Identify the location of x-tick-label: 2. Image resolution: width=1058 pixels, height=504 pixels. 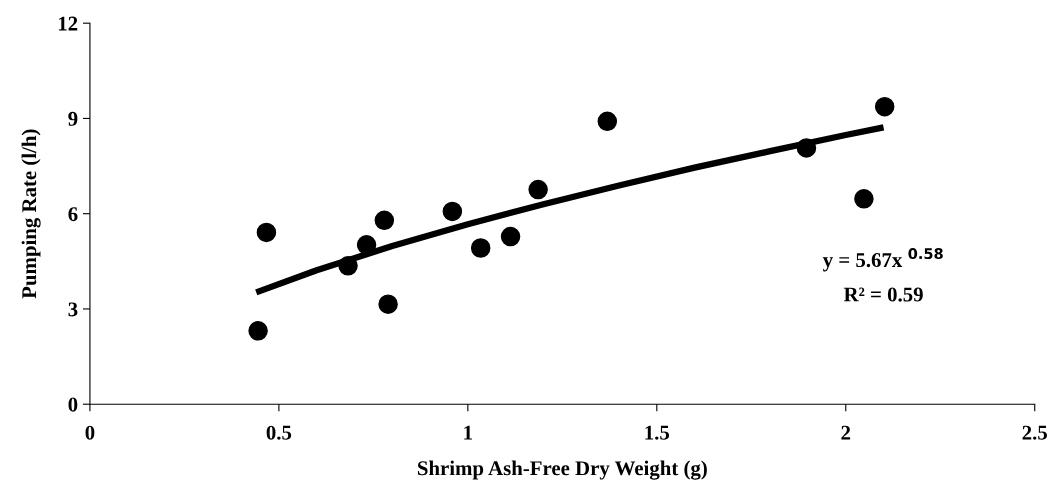
(846, 432).